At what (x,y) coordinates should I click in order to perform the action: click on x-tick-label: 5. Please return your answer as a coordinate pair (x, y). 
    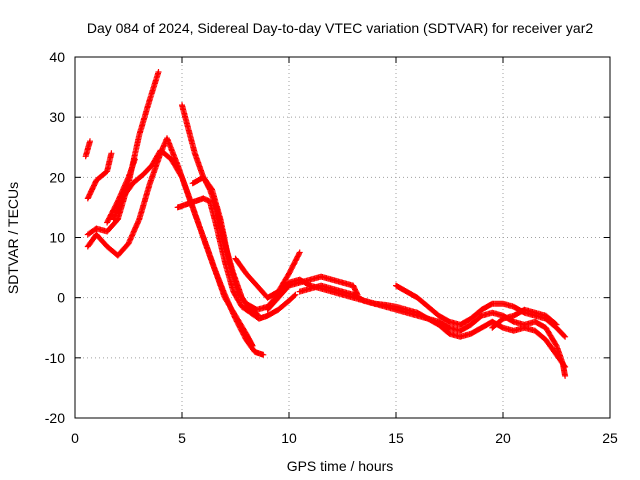
    Looking at the image, I should click on (182, 438).